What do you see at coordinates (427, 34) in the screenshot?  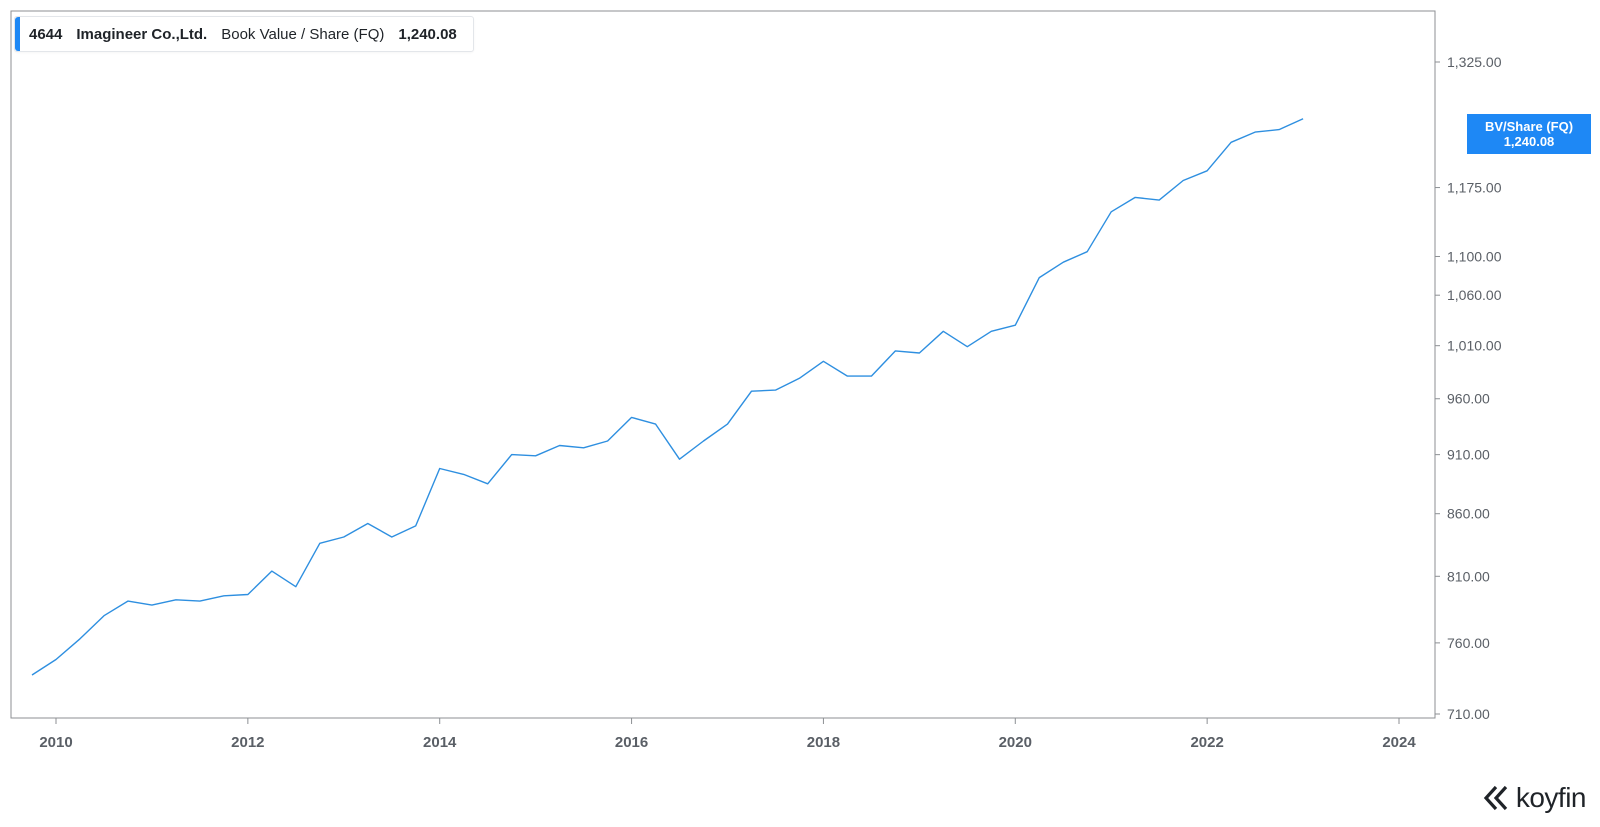 I see `legend-value: 1,240.08` at bounding box center [427, 34].